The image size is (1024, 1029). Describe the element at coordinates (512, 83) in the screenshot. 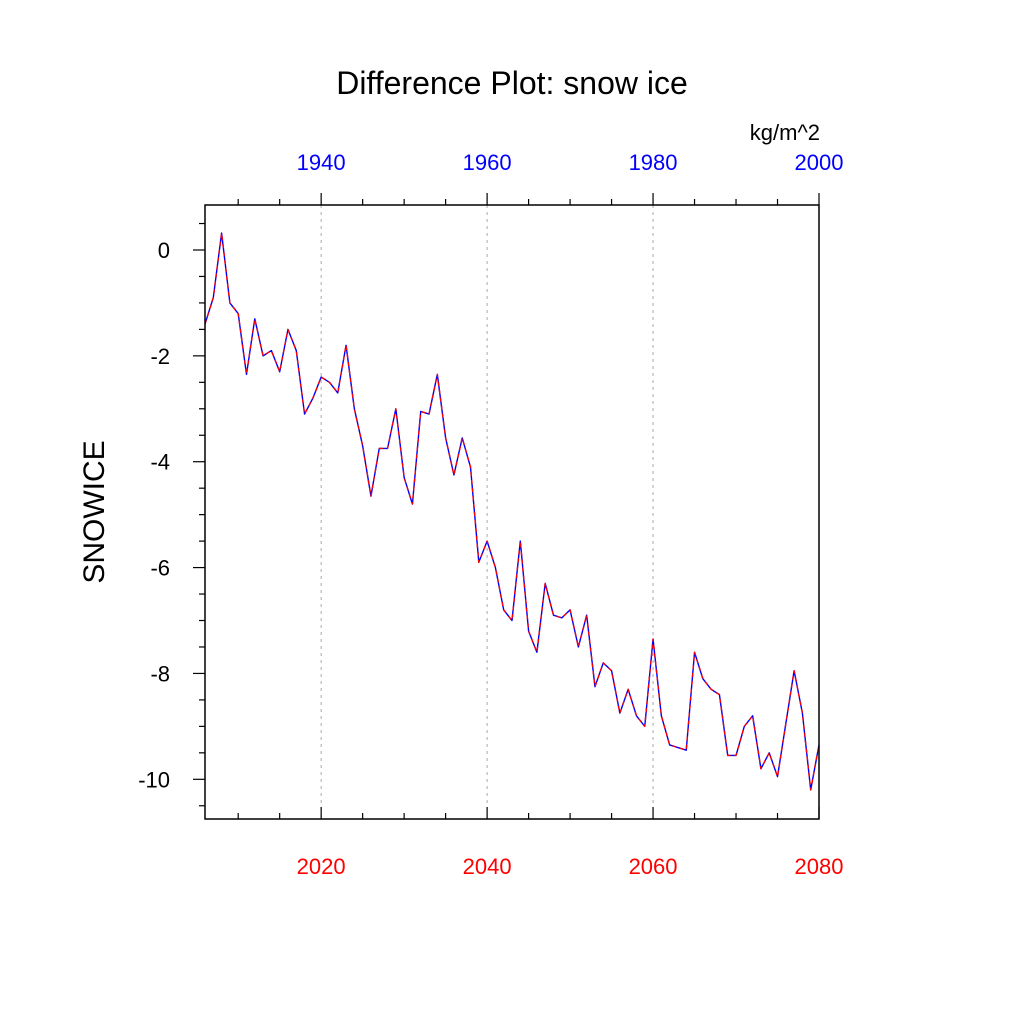

I see `chart-title: Difference Plot: snow ice` at that location.